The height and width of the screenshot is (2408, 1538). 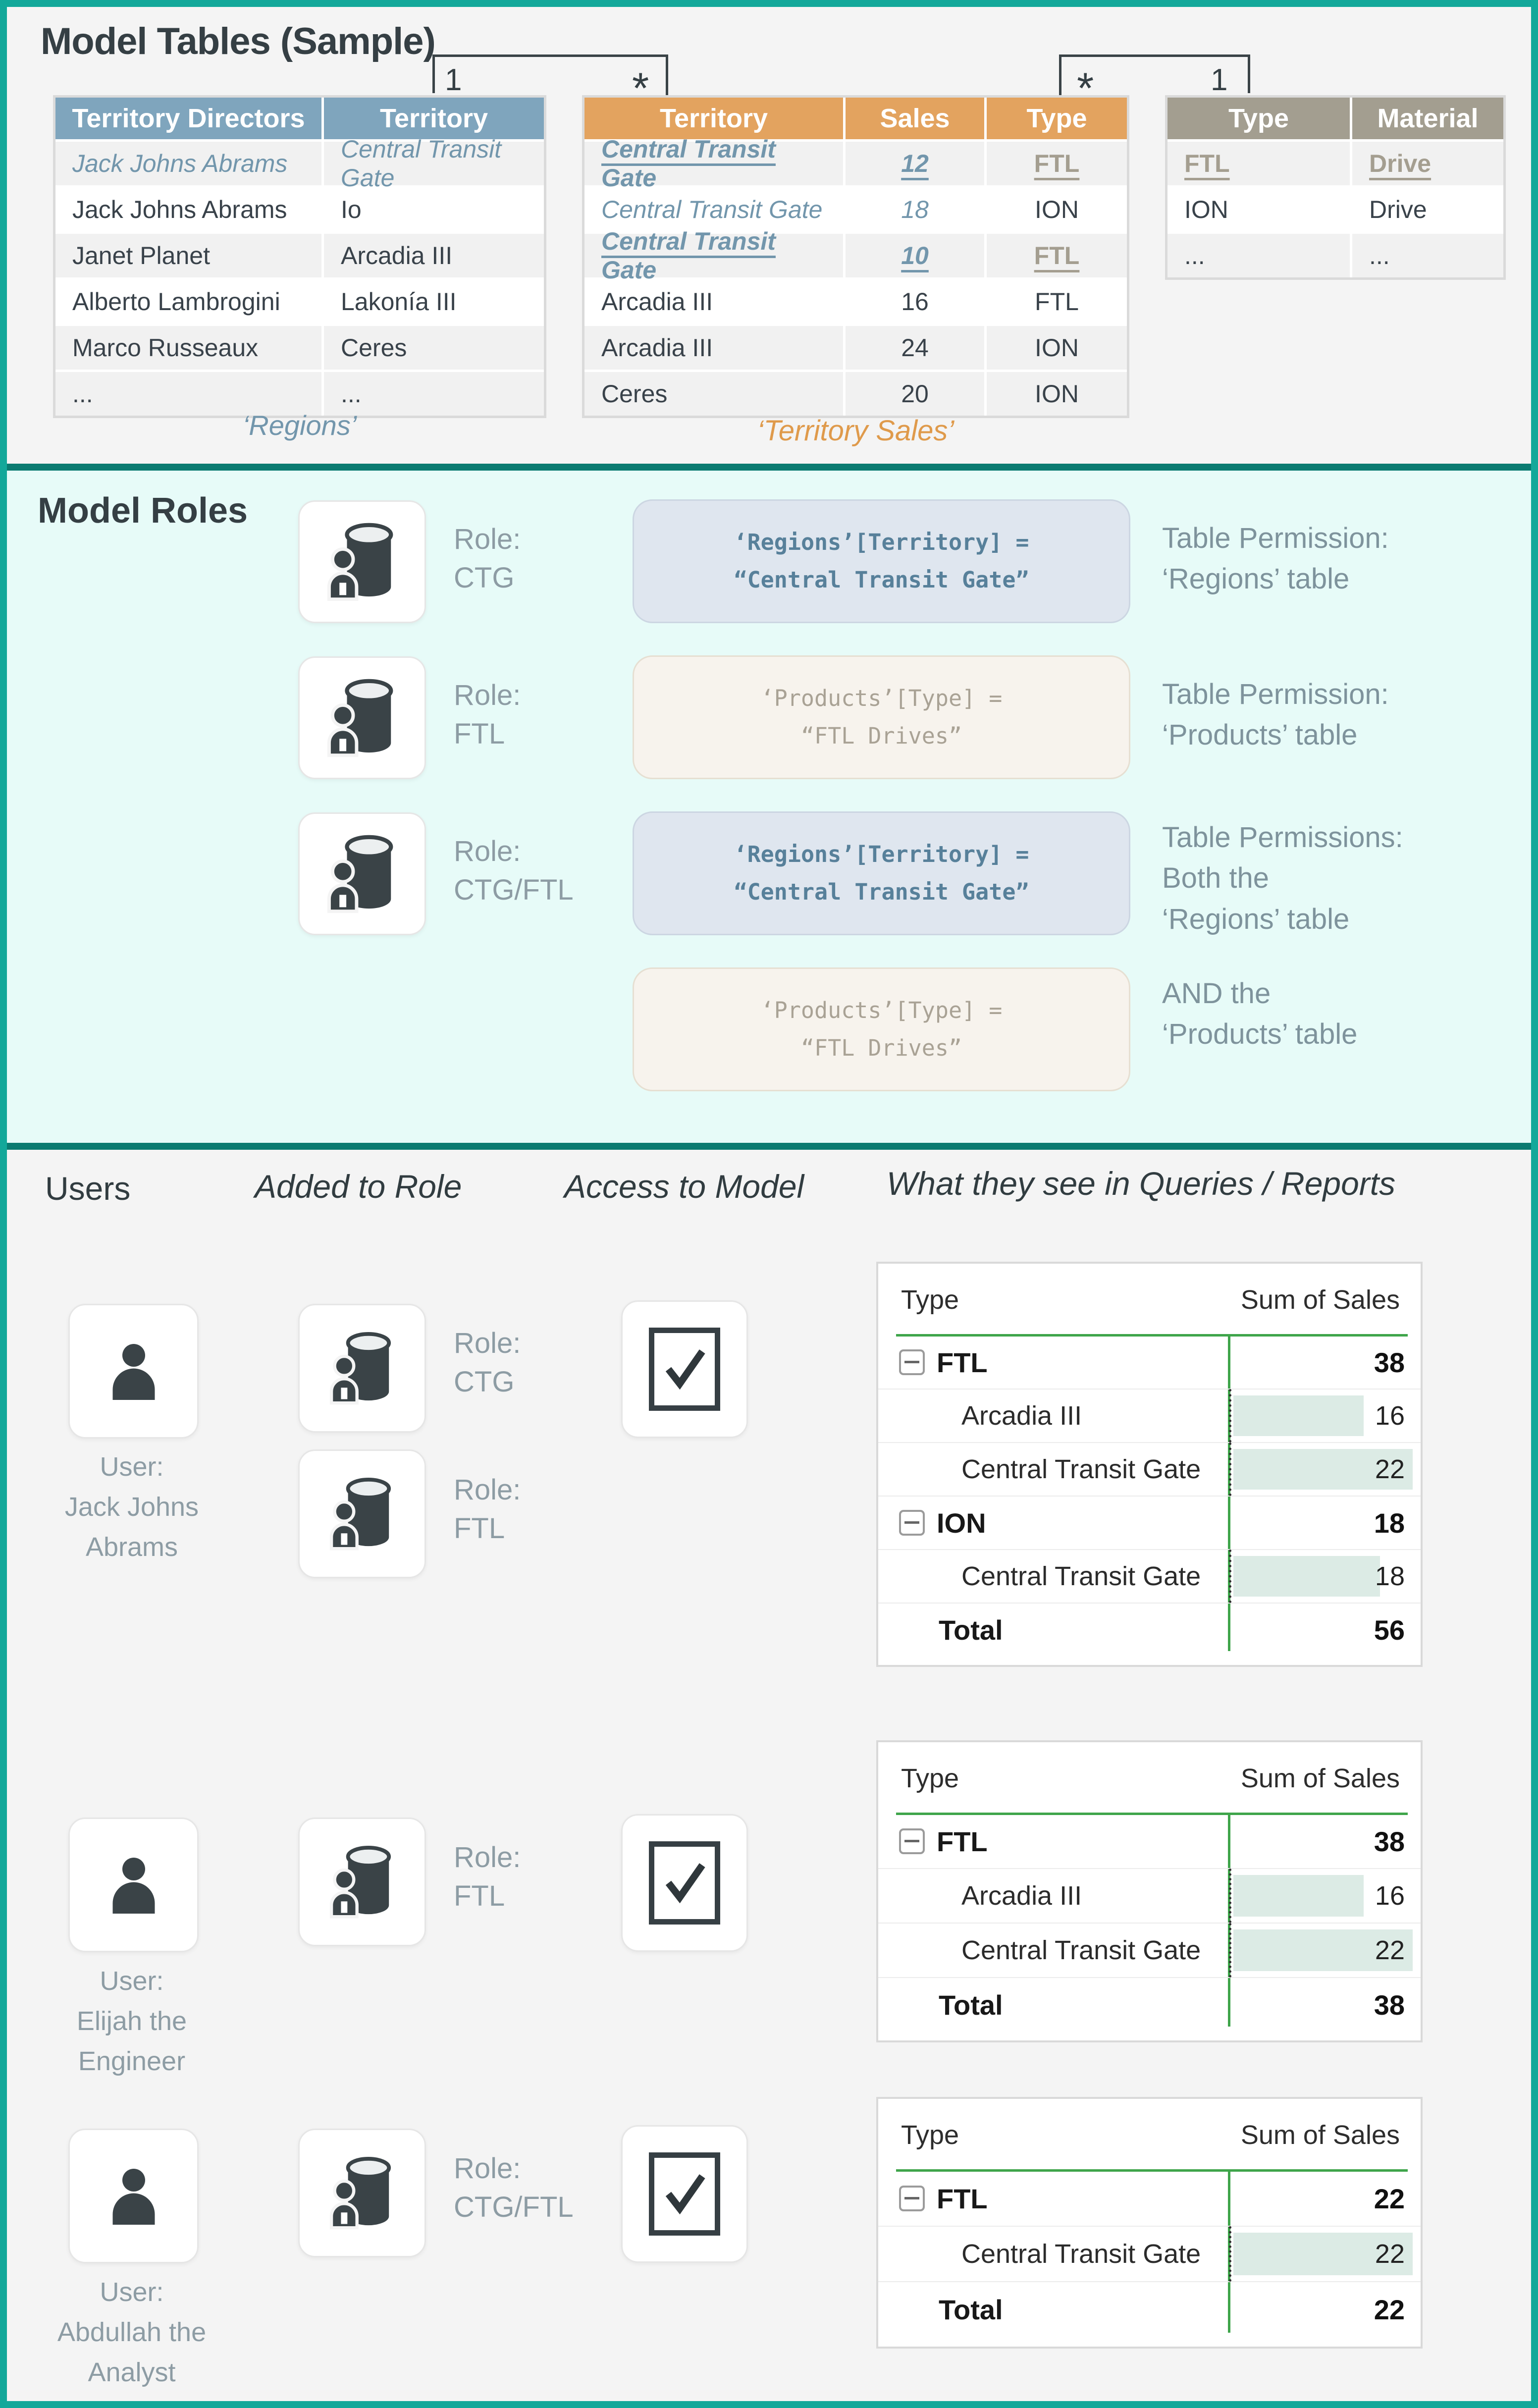 I want to click on connector-tick, so click(x=1249, y=74).